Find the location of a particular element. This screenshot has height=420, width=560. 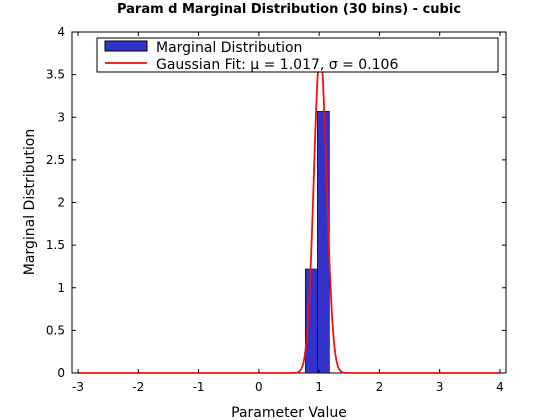

x-tick-label: -3 is located at coordinates (78, 387).